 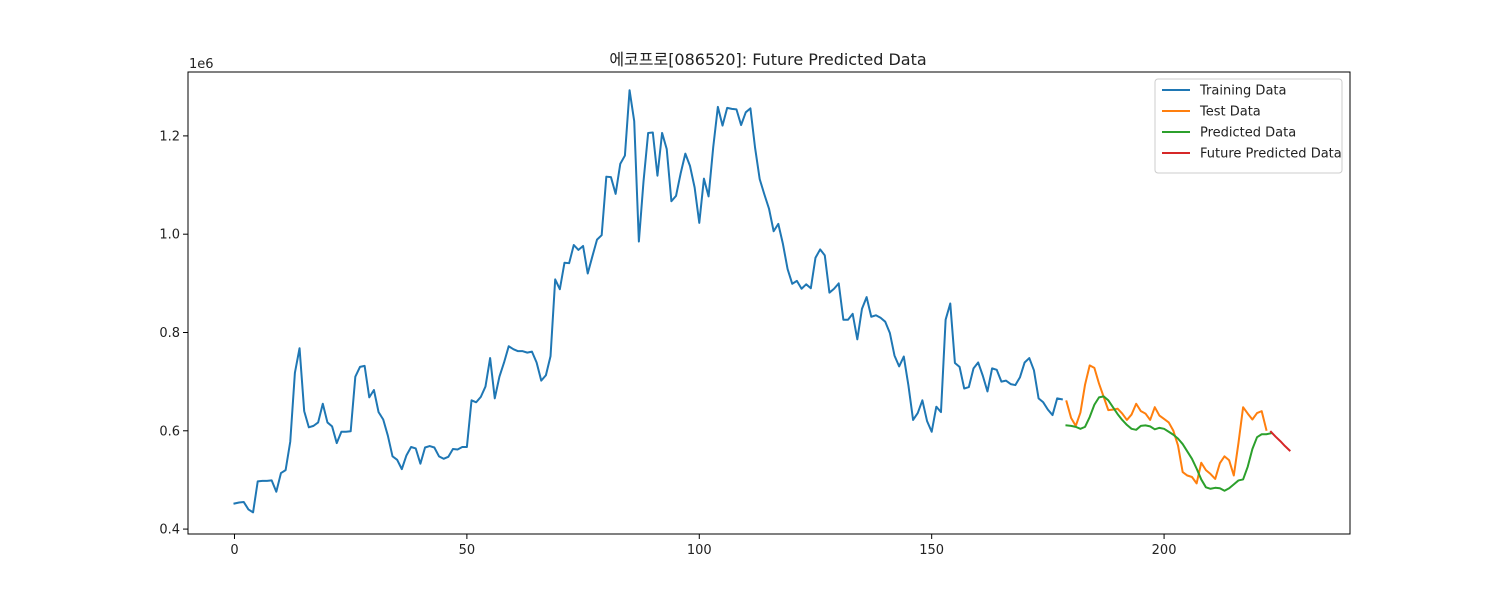 I want to click on series-line-test-data, so click(x=1166, y=424).